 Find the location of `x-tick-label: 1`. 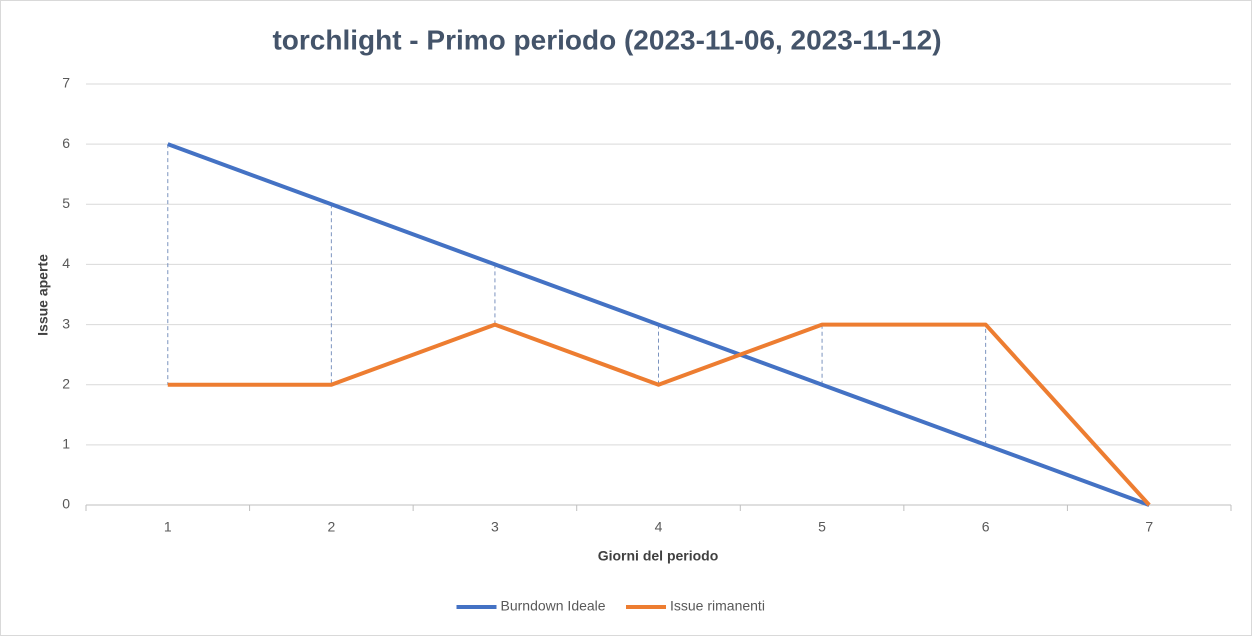

x-tick-label: 1 is located at coordinates (168, 527).